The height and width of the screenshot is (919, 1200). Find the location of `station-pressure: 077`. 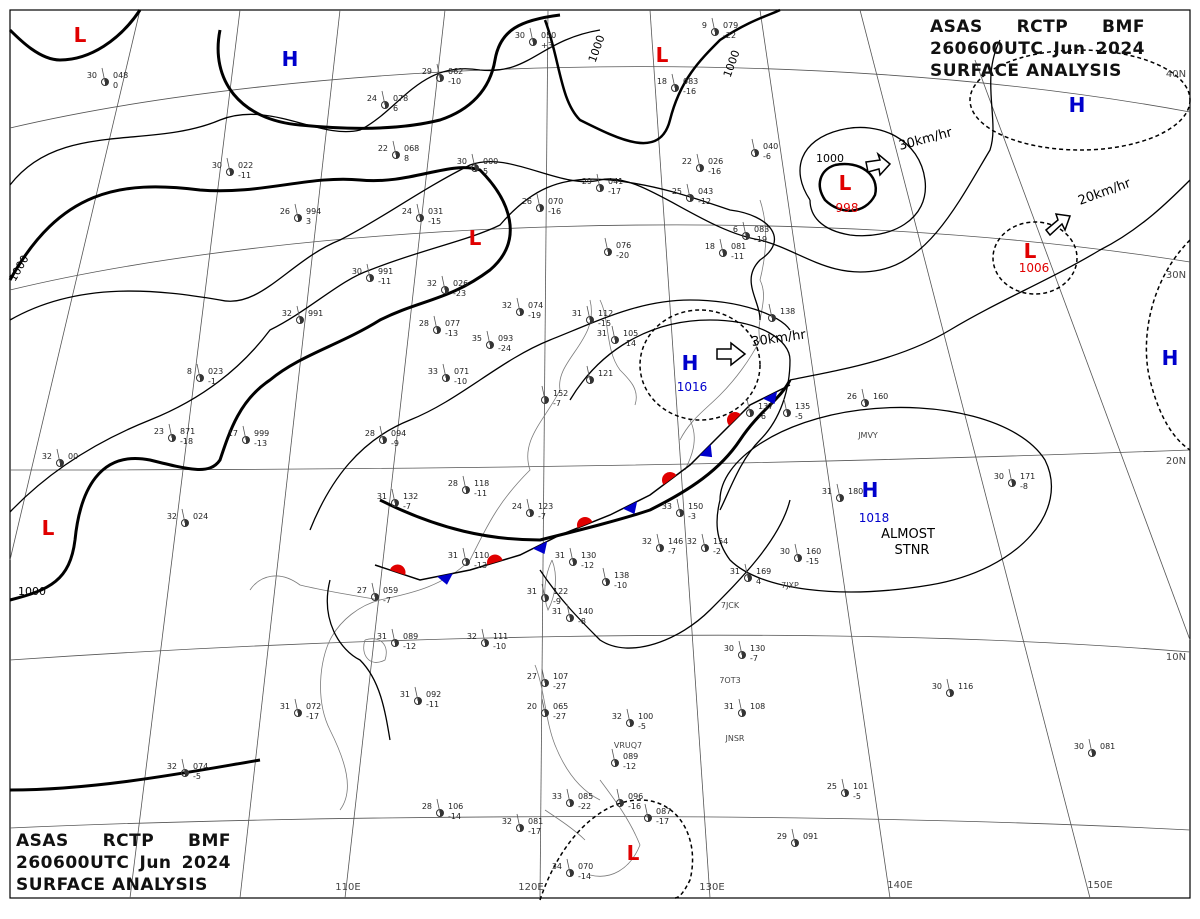

station-pressure: 077 is located at coordinates (452, 323).